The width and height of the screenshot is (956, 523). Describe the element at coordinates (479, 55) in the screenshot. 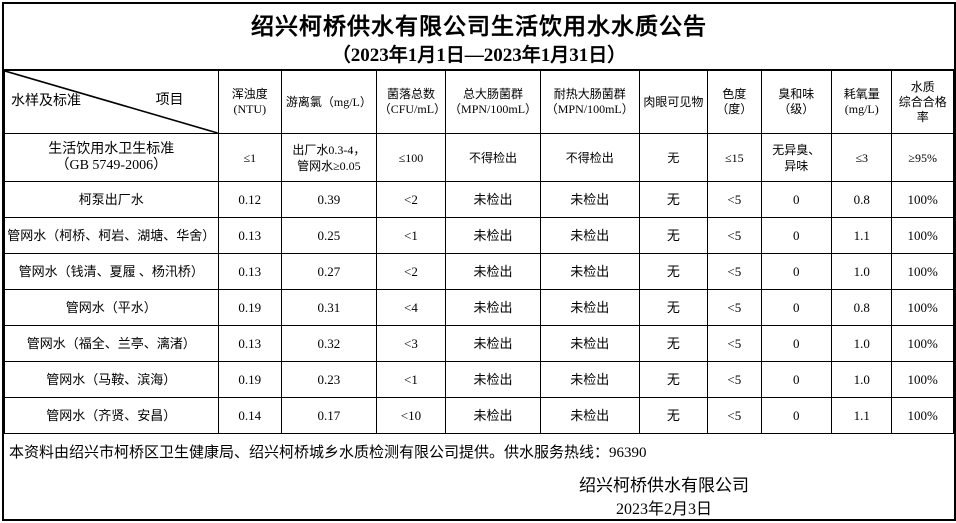

I see `page-subtitle: （2023年1月1日—2023年1月31日）` at that location.